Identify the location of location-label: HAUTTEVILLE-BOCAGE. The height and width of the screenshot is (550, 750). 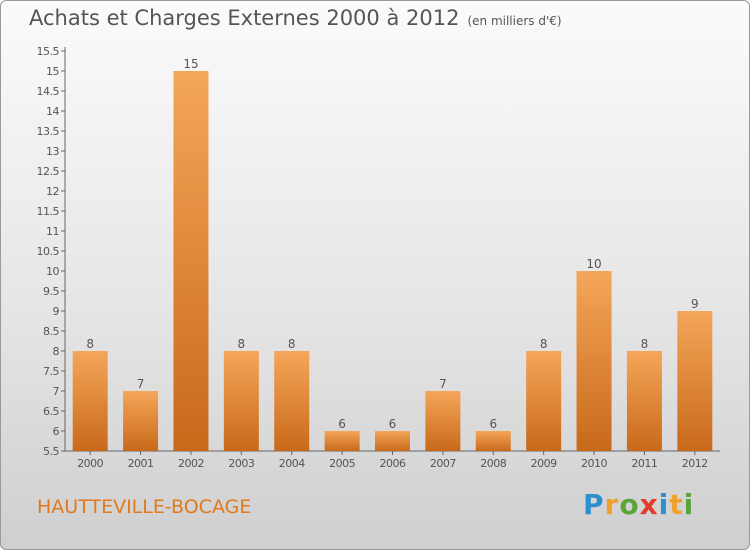
(144, 507).